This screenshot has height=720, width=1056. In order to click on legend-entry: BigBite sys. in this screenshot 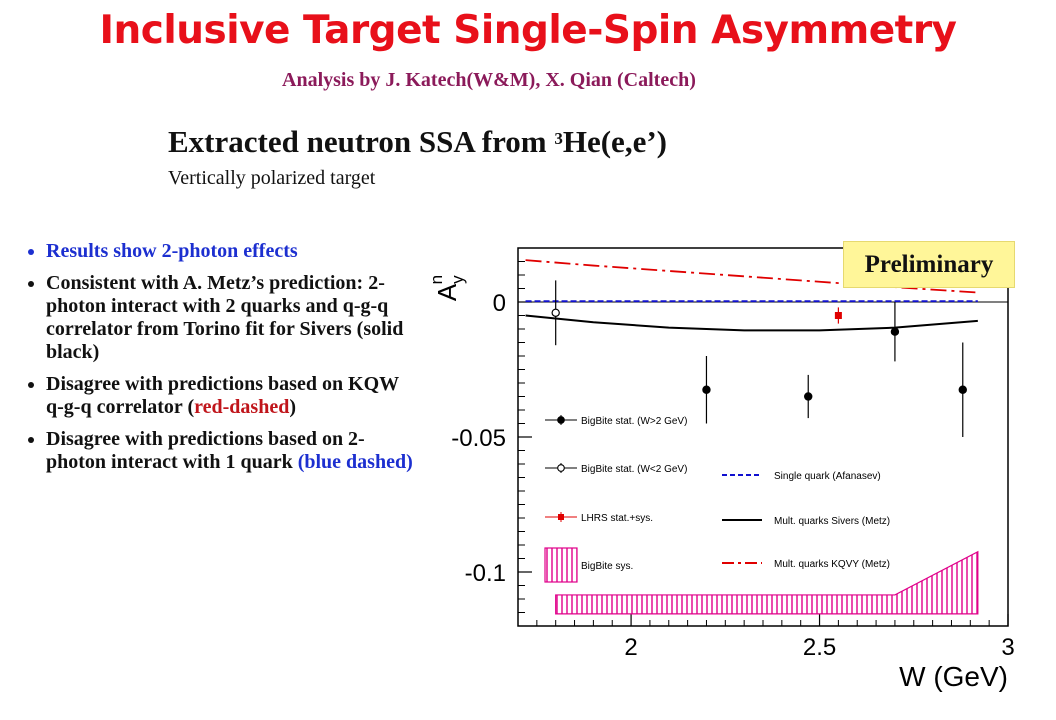, I will do `click(607, 566)`.